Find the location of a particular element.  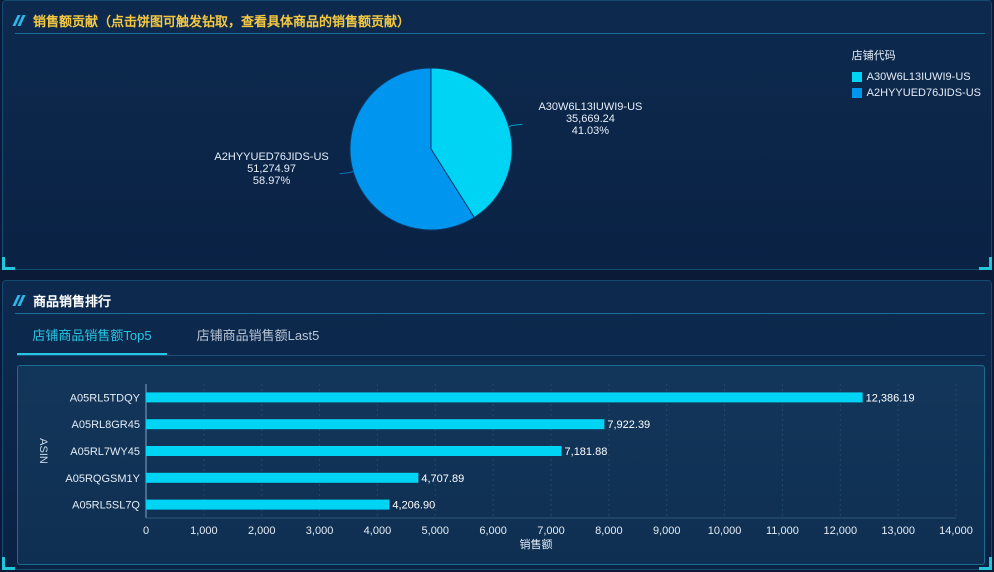

legend-item: A30W6L13IUWI9-US is located at coordinates (916, 77).